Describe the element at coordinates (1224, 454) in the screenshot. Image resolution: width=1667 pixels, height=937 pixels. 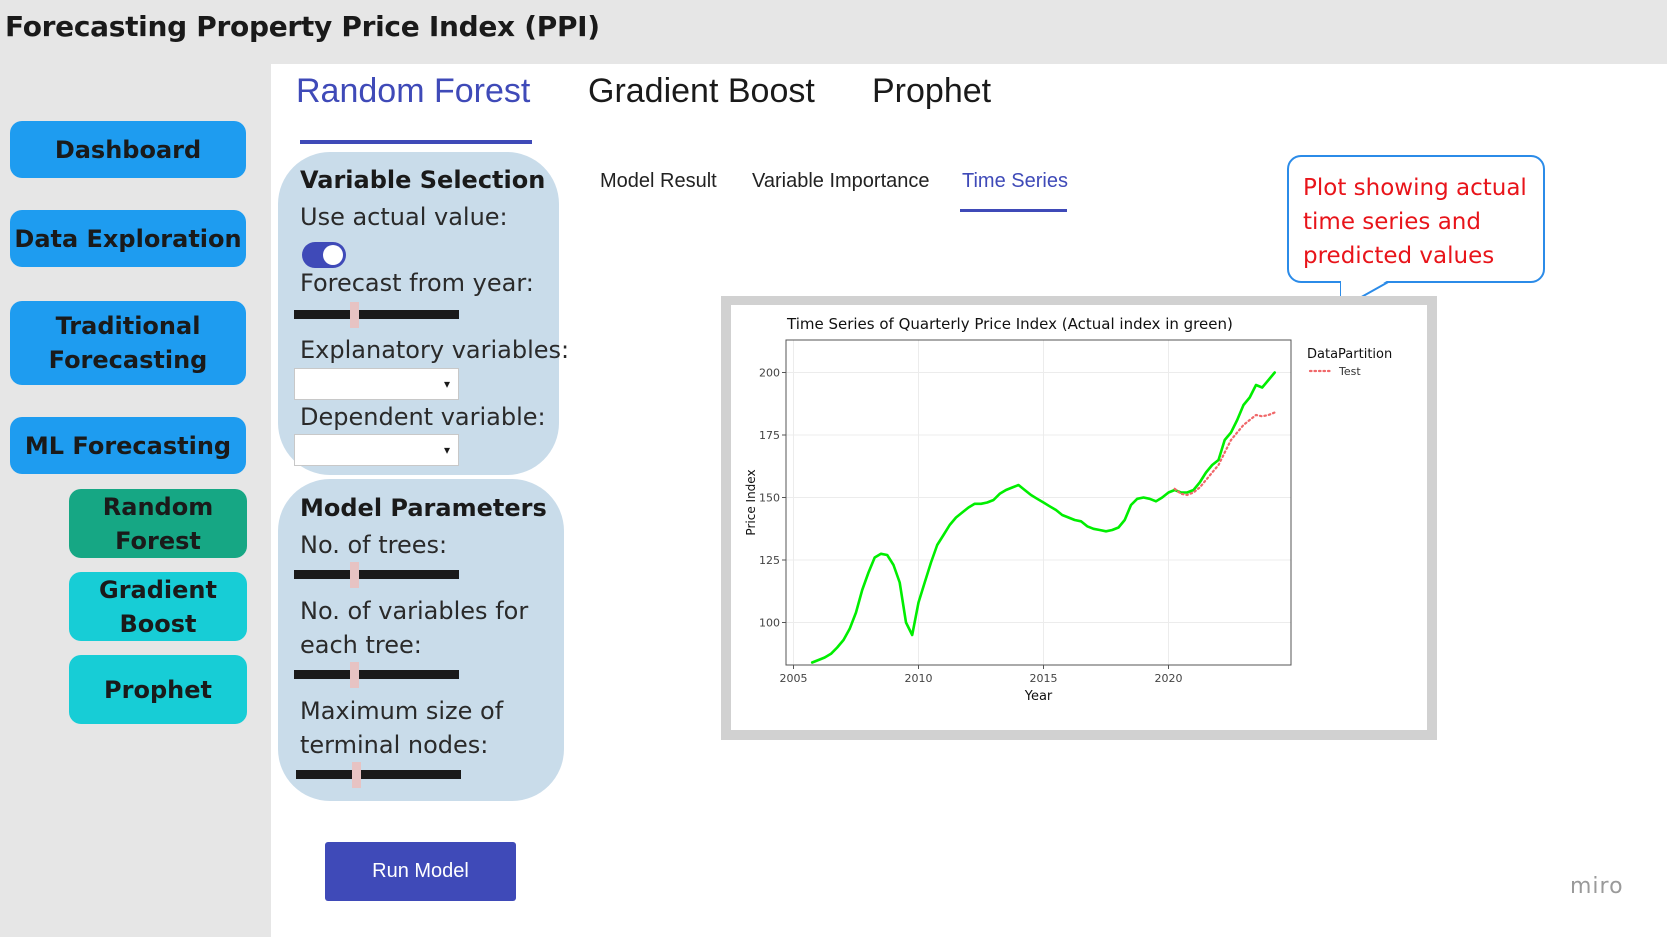
I see `test-prediction-line` at that location.